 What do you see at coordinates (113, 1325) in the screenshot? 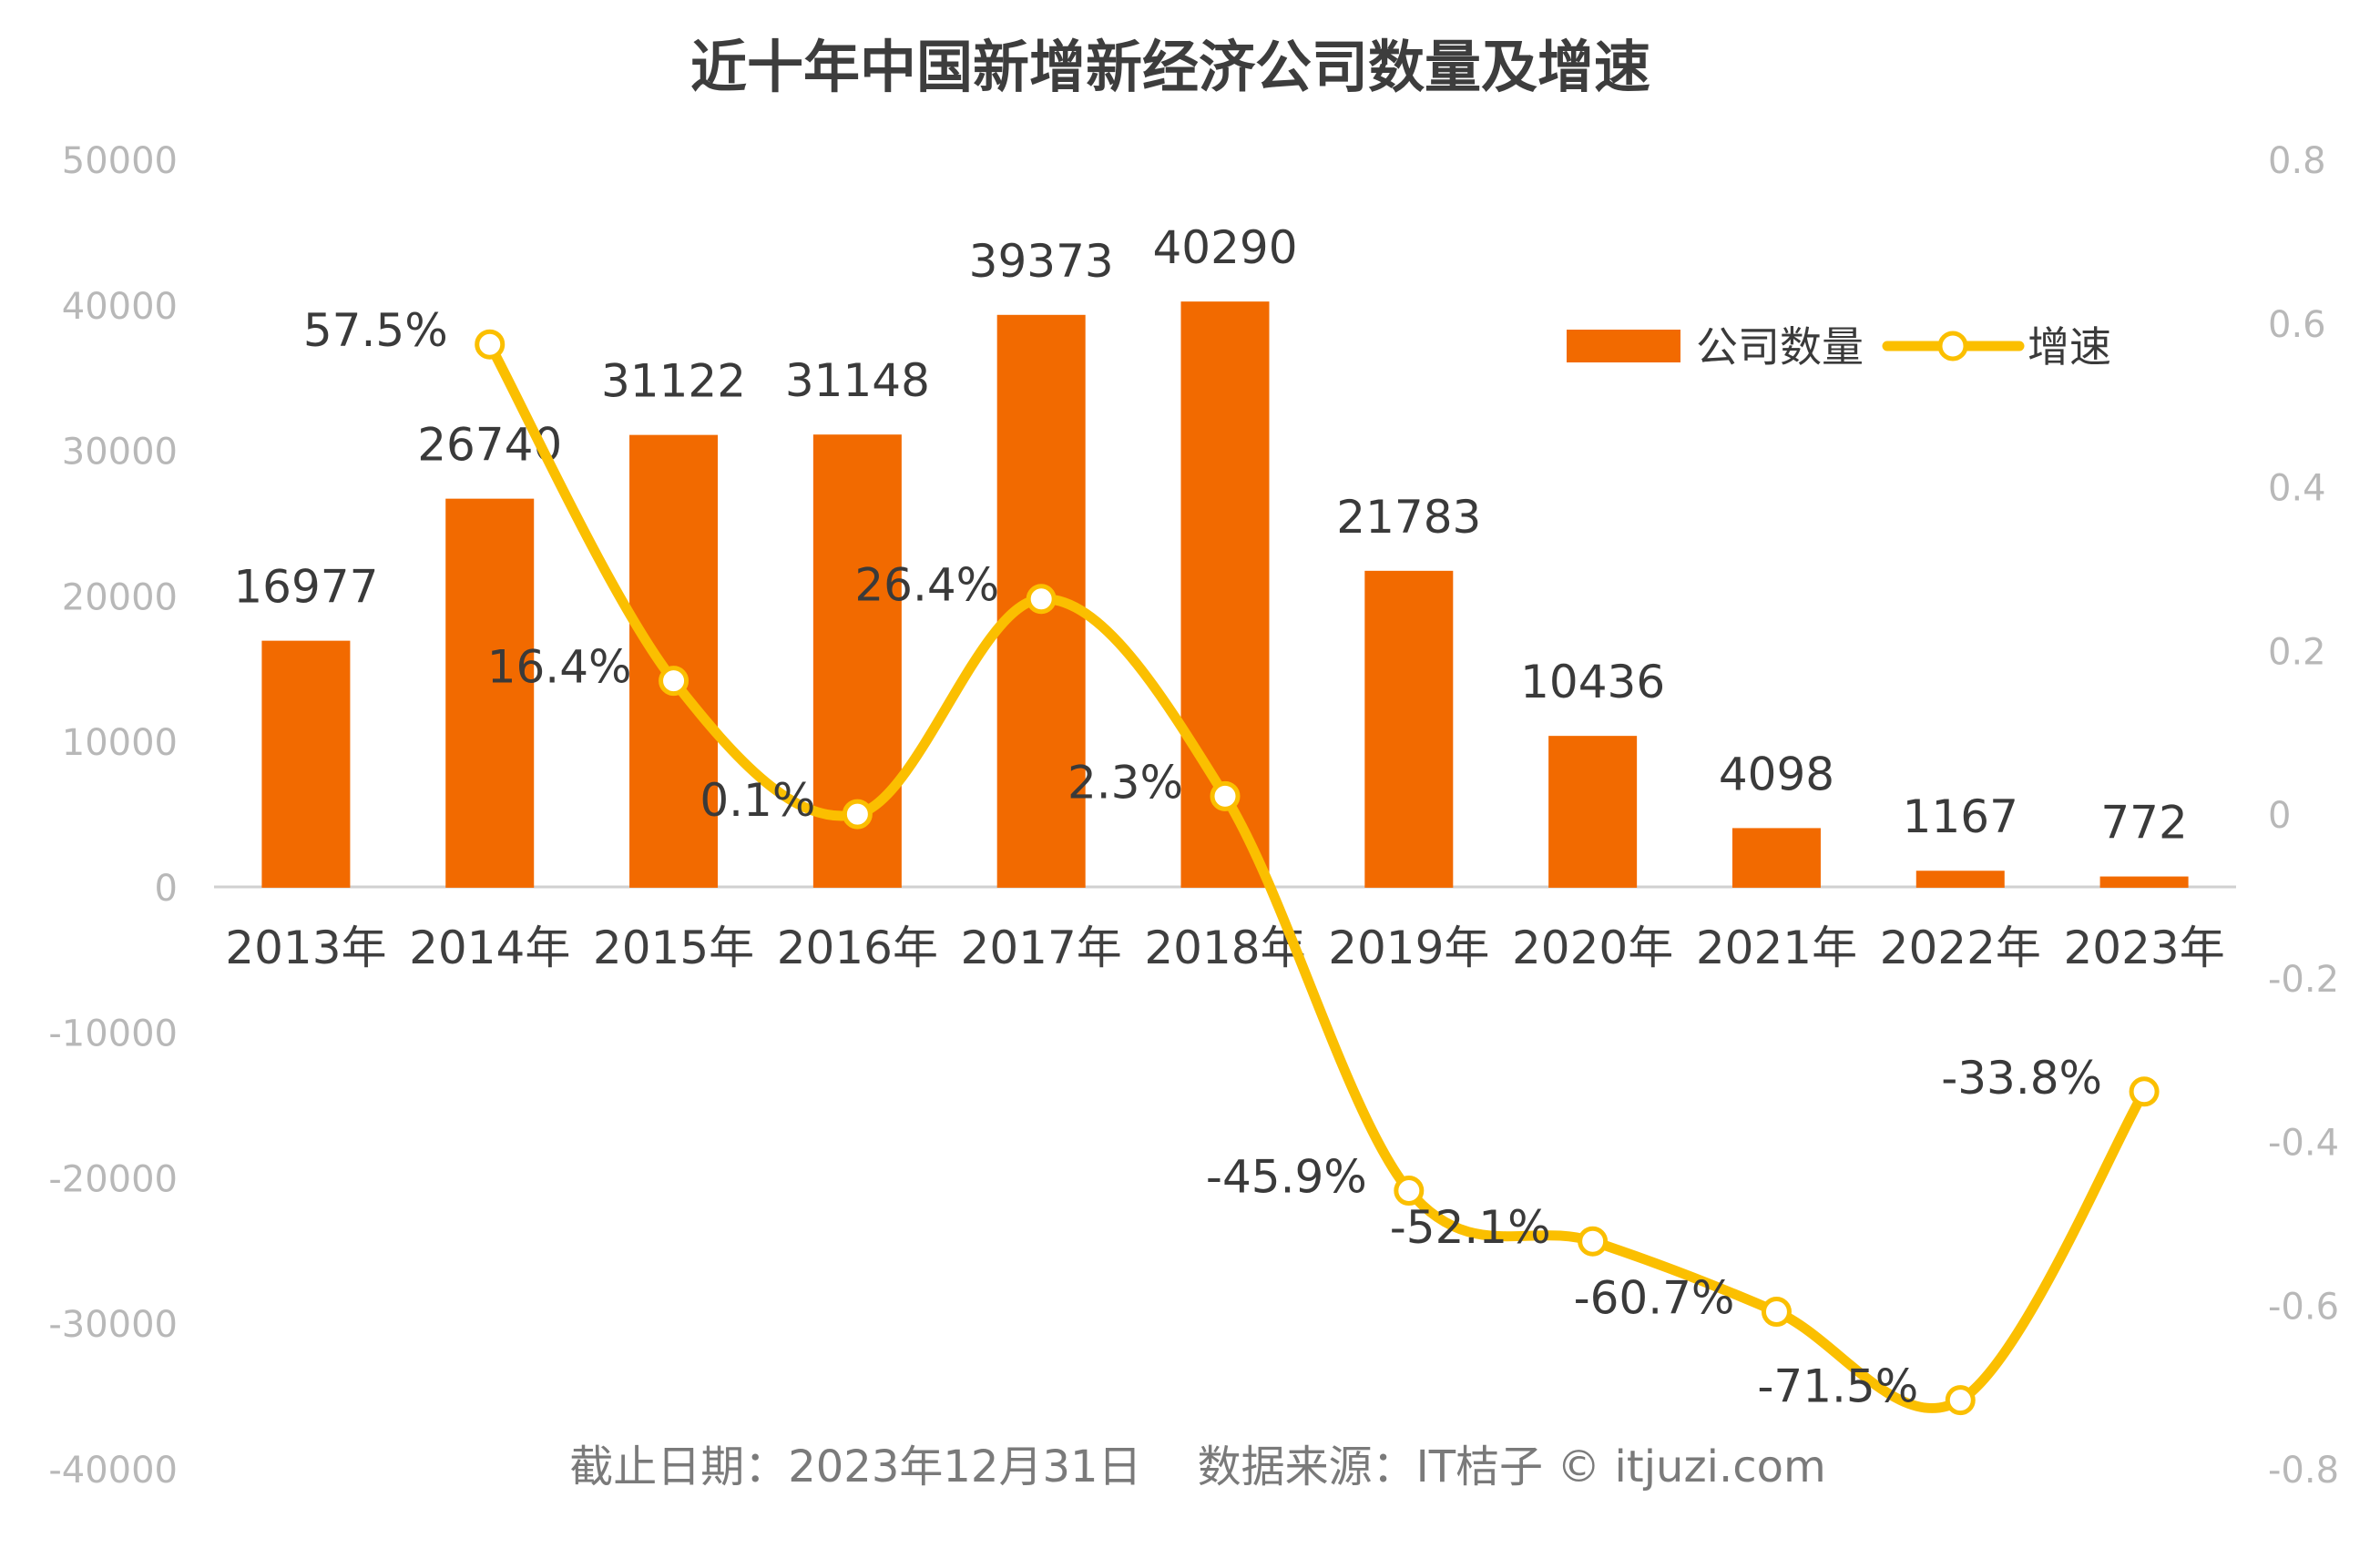
I see `left-tick-label: -30000` at bounding box center [113, 1325].